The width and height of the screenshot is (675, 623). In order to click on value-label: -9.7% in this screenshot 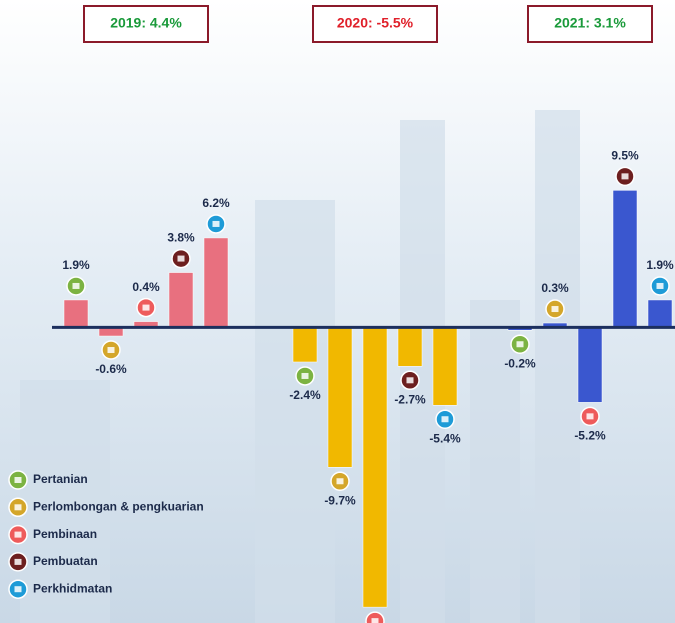, I will do `click(340, 500)`.